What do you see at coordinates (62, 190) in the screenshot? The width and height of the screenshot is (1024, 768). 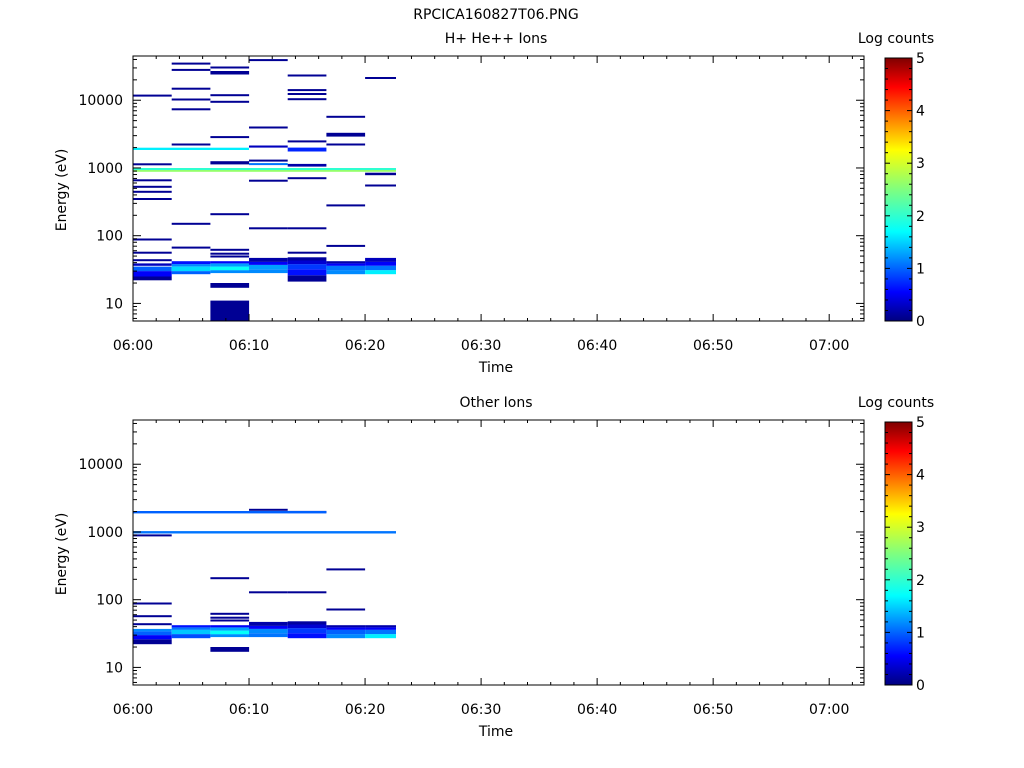 I see `y-axis-label: Energy (eV)` at bounding box center [62, 190].